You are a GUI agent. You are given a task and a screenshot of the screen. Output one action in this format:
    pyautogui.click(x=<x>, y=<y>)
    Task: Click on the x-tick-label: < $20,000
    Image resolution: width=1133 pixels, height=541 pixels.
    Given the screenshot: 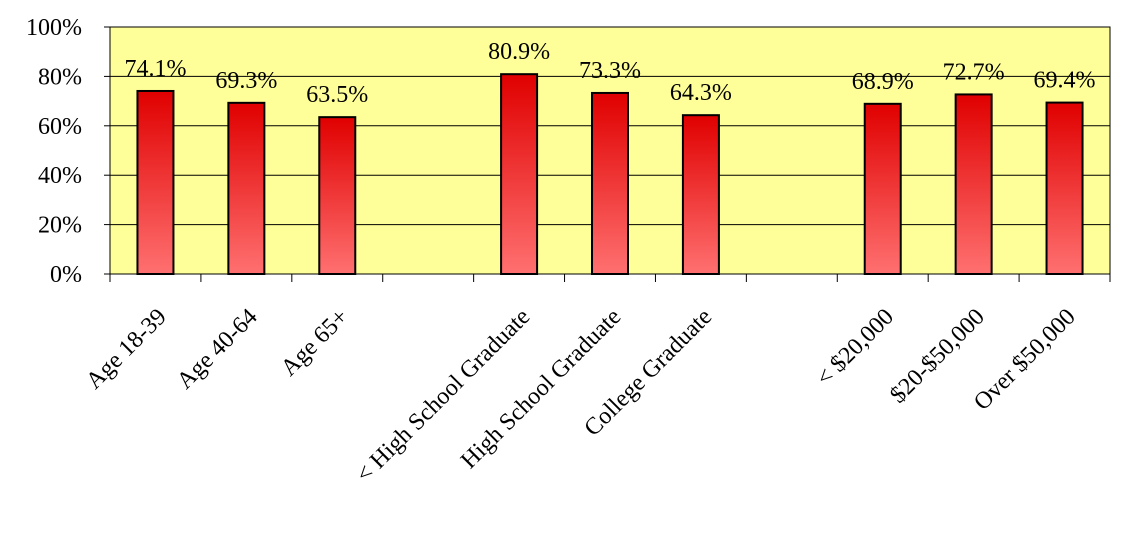 What is the action you would take?
    pyautogui.click(x=855, y=347)
    